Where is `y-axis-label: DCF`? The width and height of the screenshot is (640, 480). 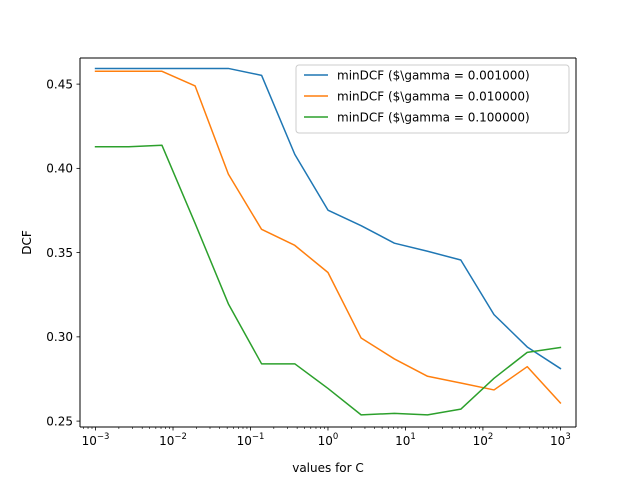 y-axis-label: DCF is located at coordinates (27, 242).